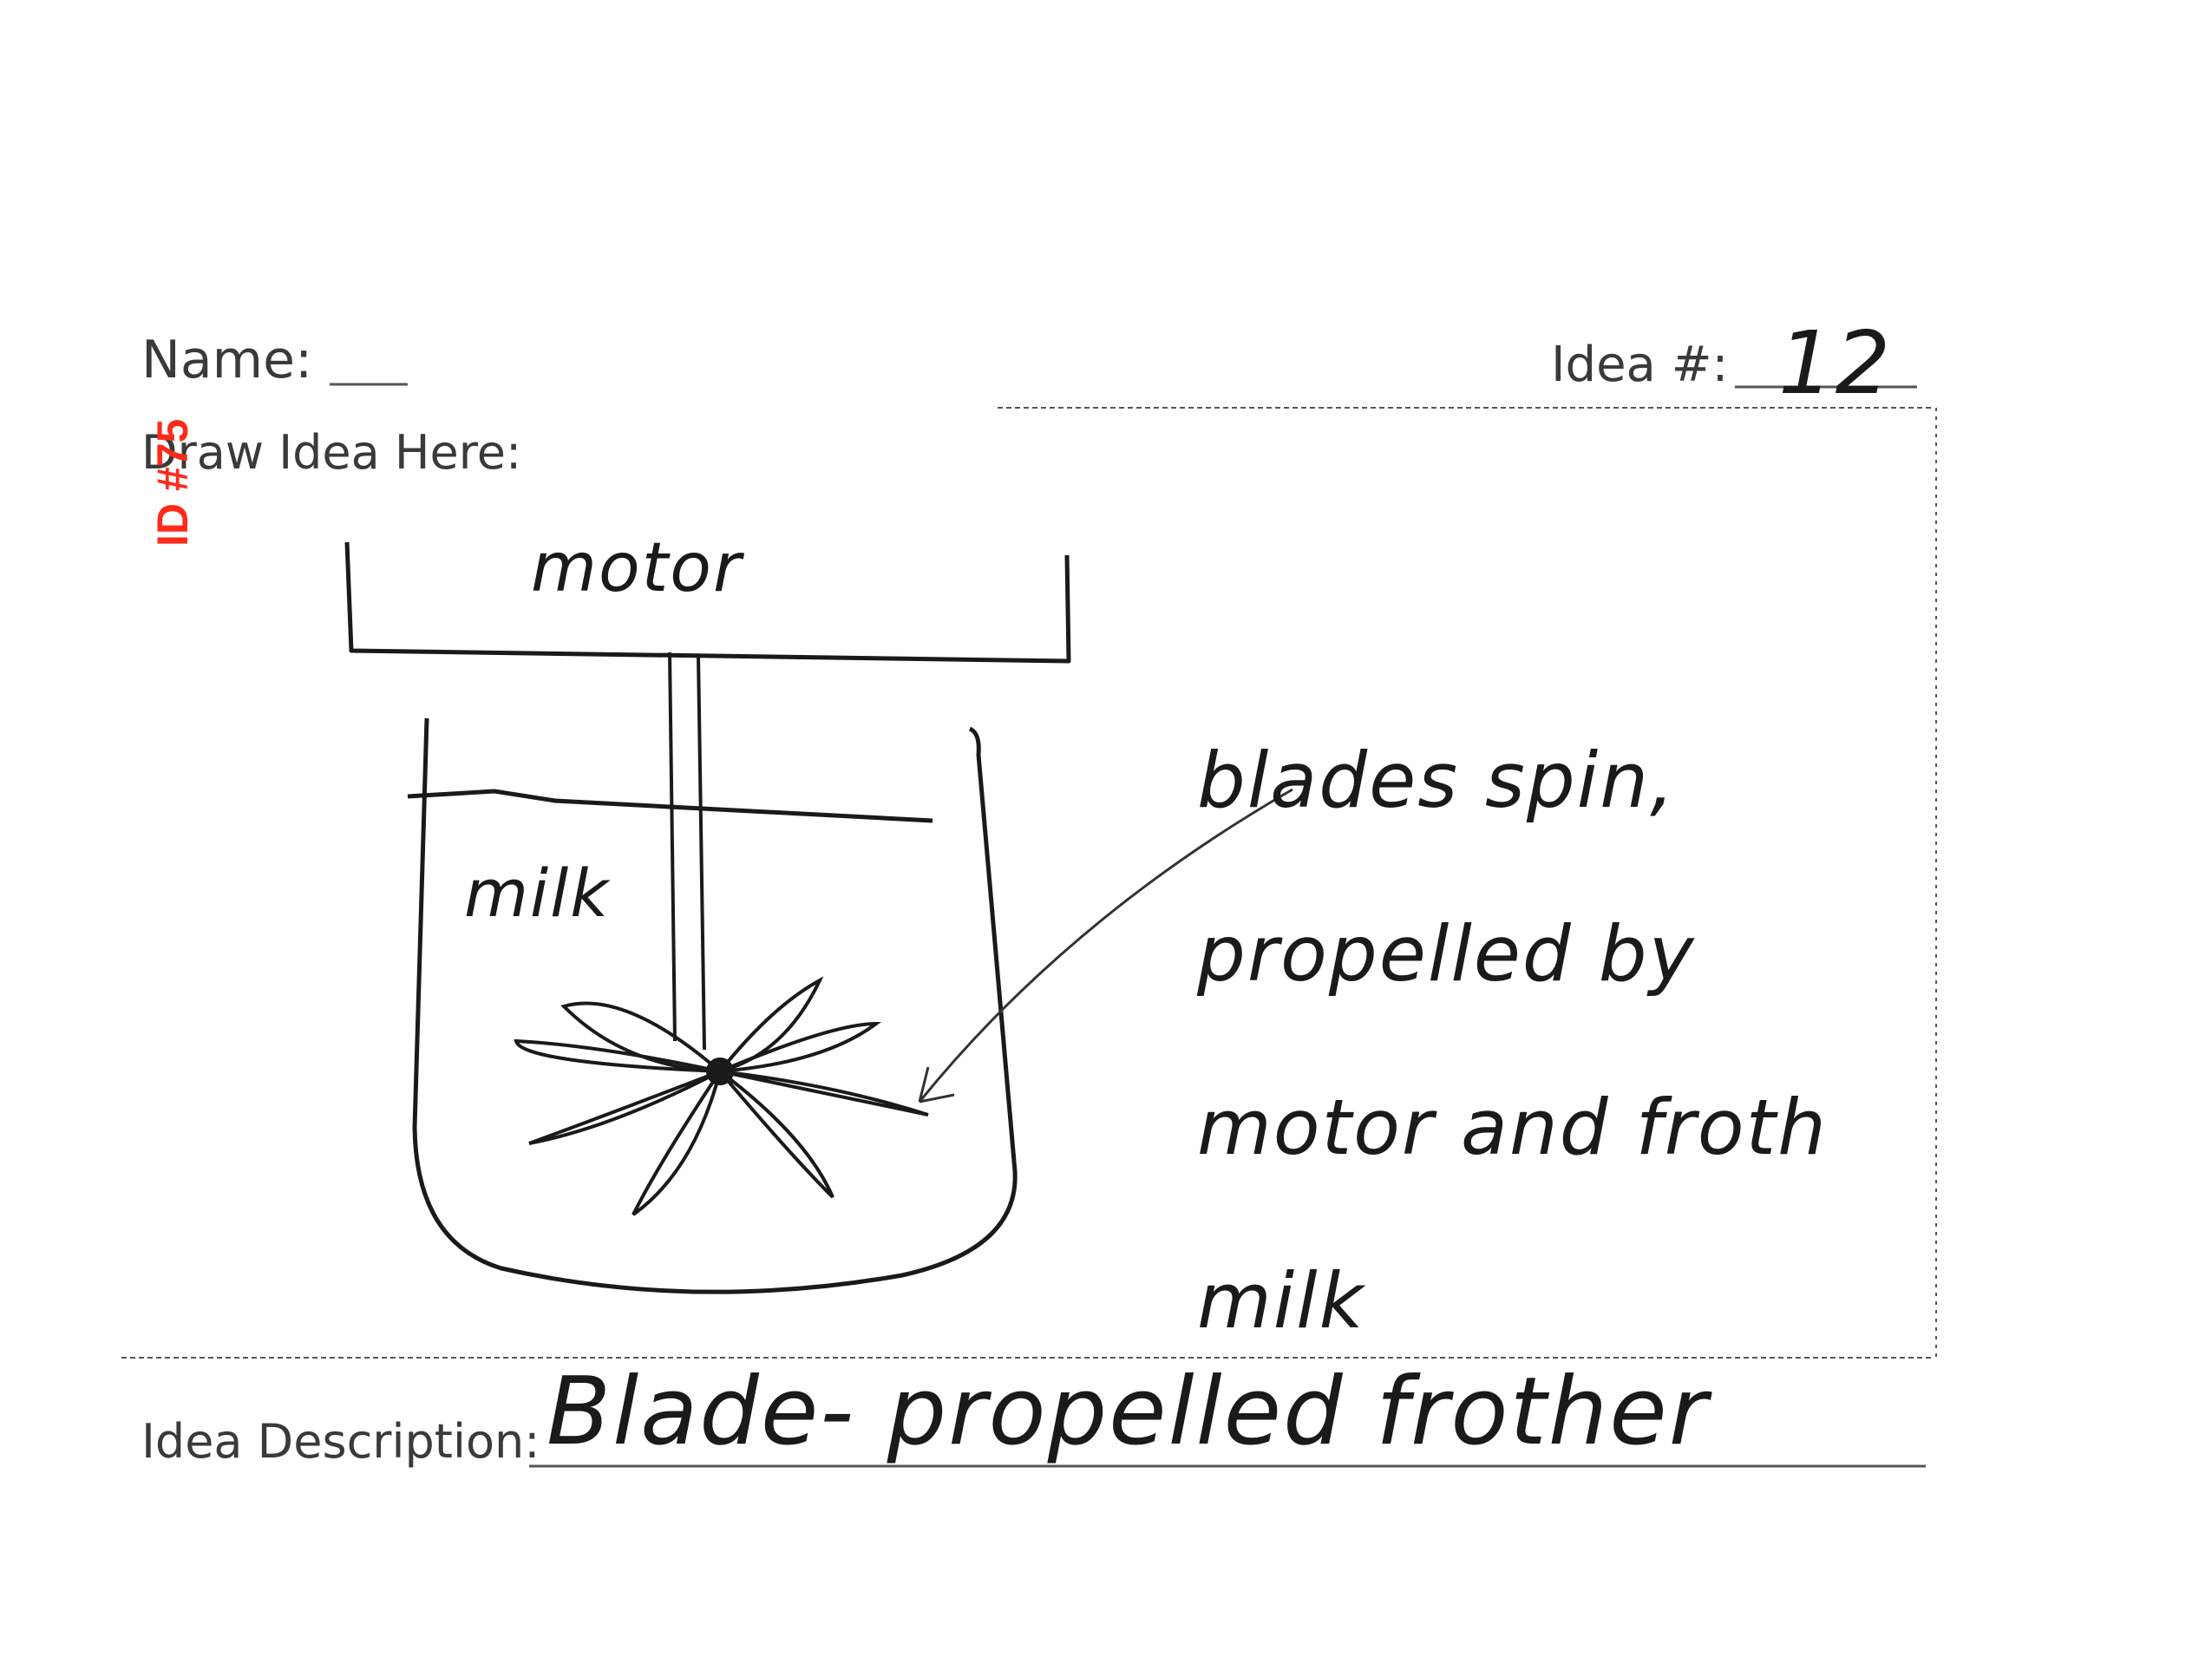 This screenshot has height=1657, width=2212. Describe the element at coordinates (1281, 1301) in the screenshot. I see `annotation-line-4: milk` at that location.